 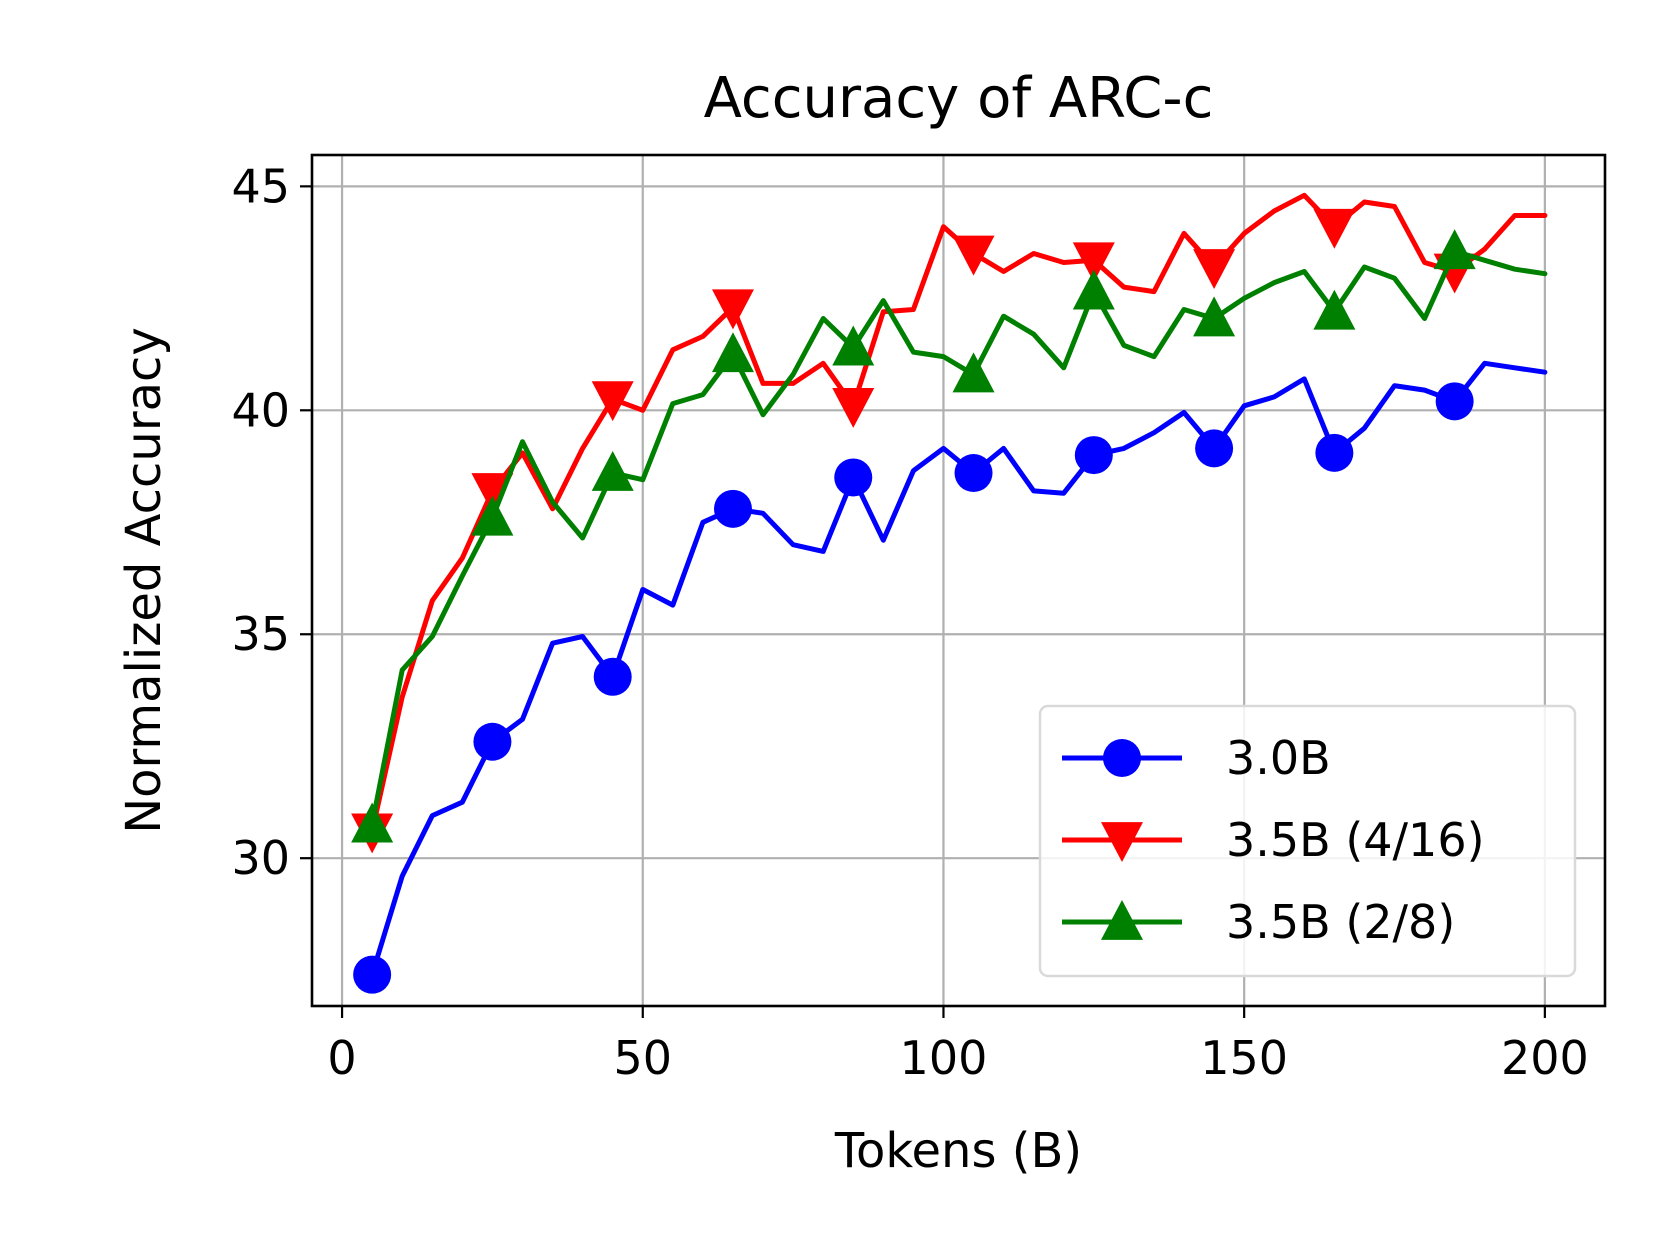 I want to click on x-tick-label: 200, so click(x=1545, y=1058).